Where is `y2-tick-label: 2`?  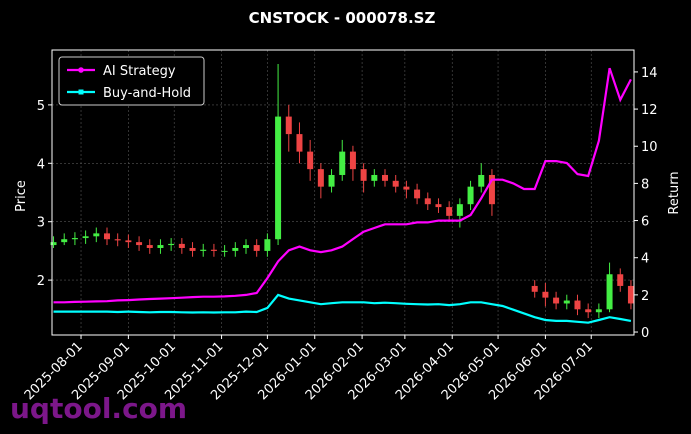
y2-tick-label: 2 is located at coordinates (645, 296).